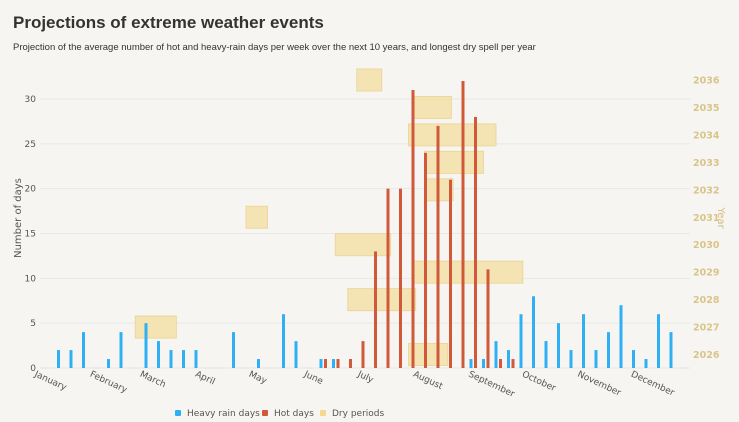 This screenshot has width=739, height=422. I want to click on legend-item-heavy-rain: Heavy rain days, so click(217, 414).